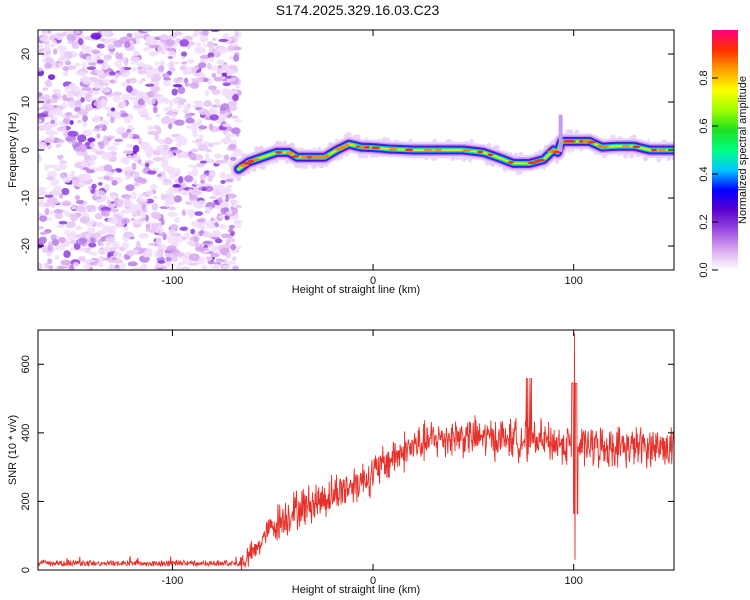 This screenshot has width=750, height=600. I want to click on colorbar-tick-label: 0.2, so click(704, 221).